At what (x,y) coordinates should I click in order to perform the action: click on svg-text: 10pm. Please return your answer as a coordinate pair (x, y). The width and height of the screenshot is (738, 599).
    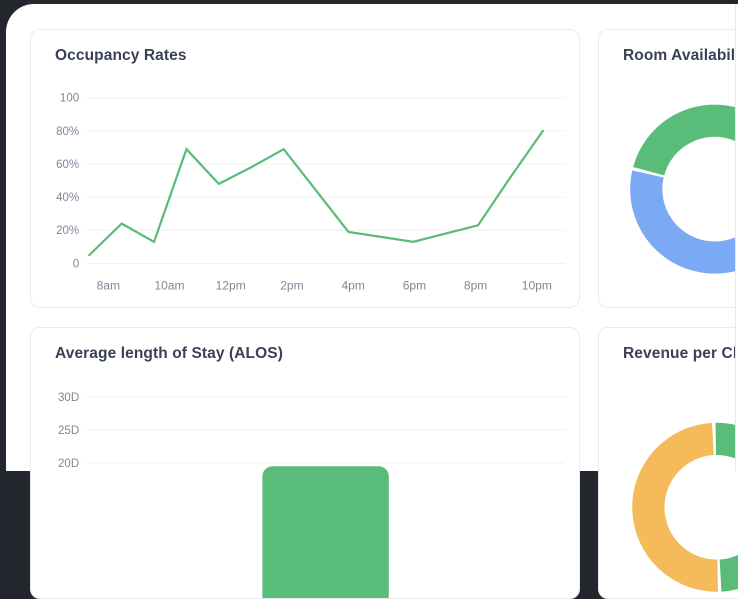
    Looking at the image, I should click on (537, 285).